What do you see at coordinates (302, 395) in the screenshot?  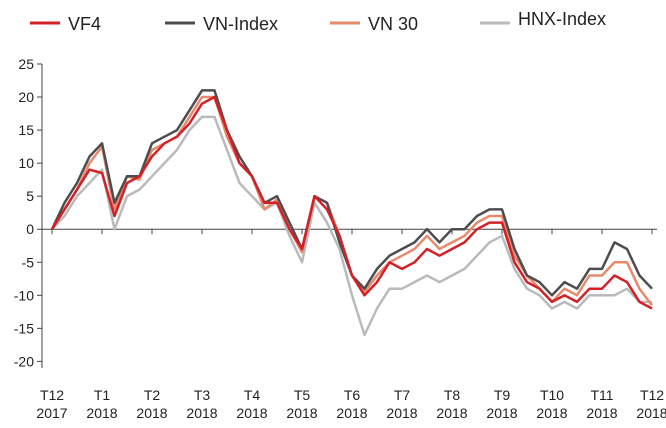 I see `x-tick-month: T5` at bounding box center [302, 395].